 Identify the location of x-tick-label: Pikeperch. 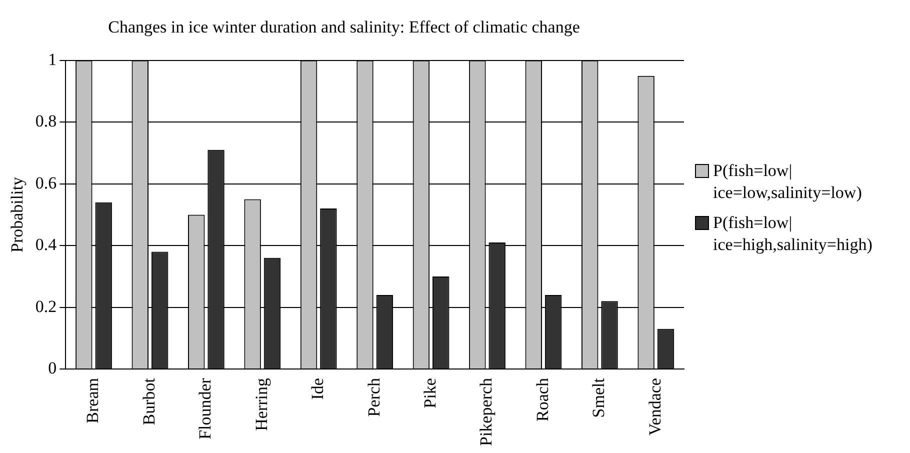
(486, 412).